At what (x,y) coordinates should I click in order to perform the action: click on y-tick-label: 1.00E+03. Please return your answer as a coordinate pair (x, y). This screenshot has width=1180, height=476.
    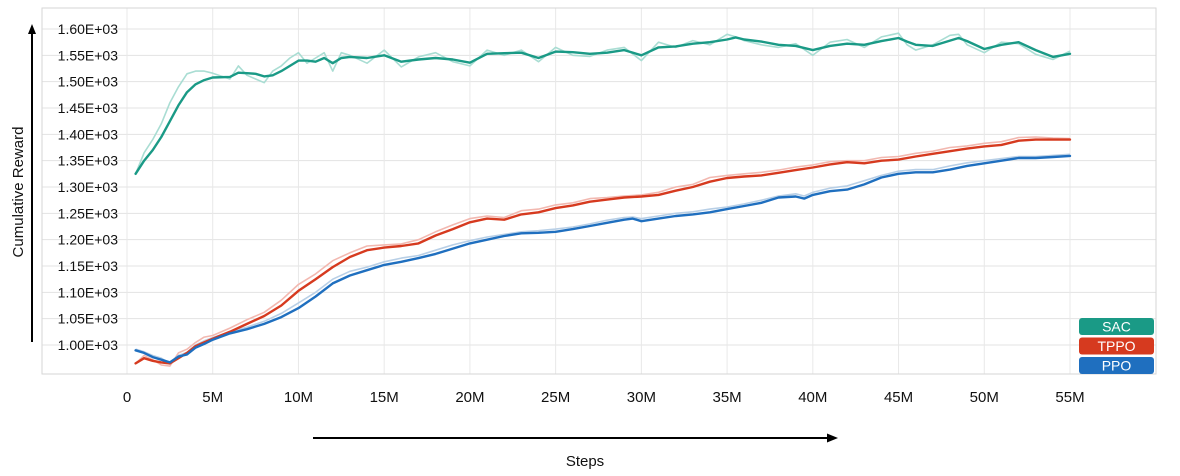
    Looking at the image, I should click on (88, 345).